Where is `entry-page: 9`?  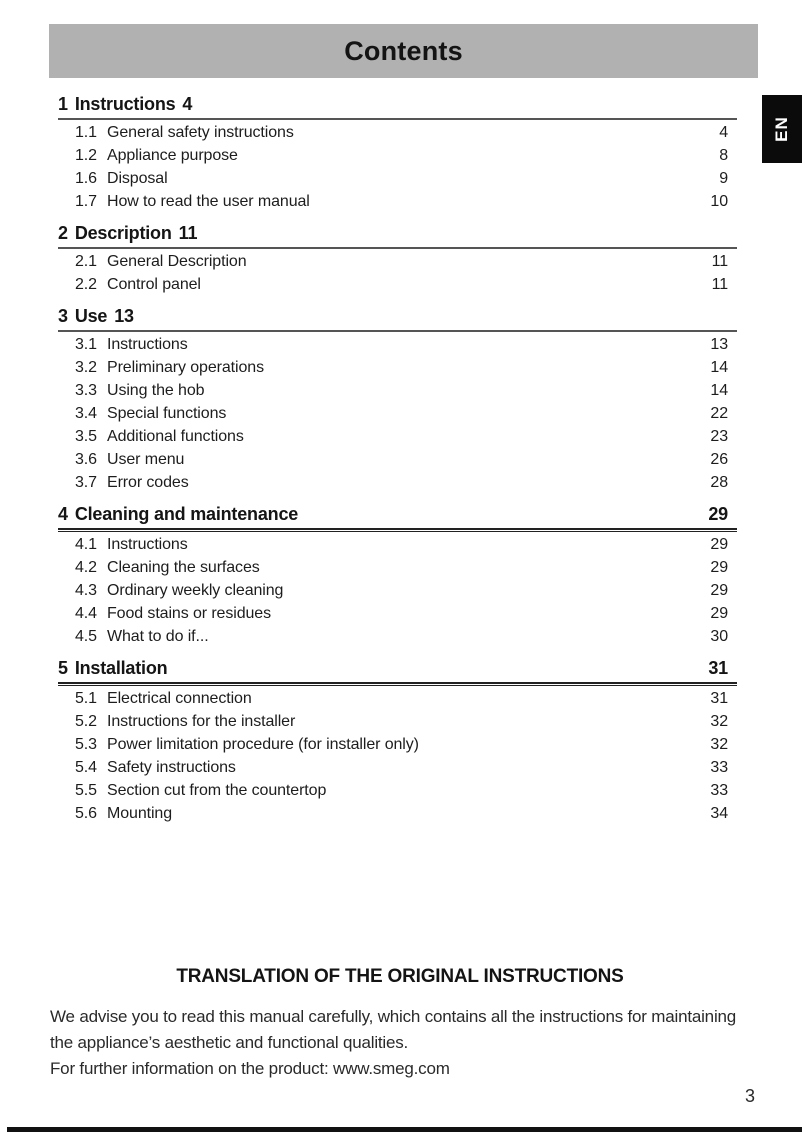 entry-page: 9 is located at coordinates (723, 178).